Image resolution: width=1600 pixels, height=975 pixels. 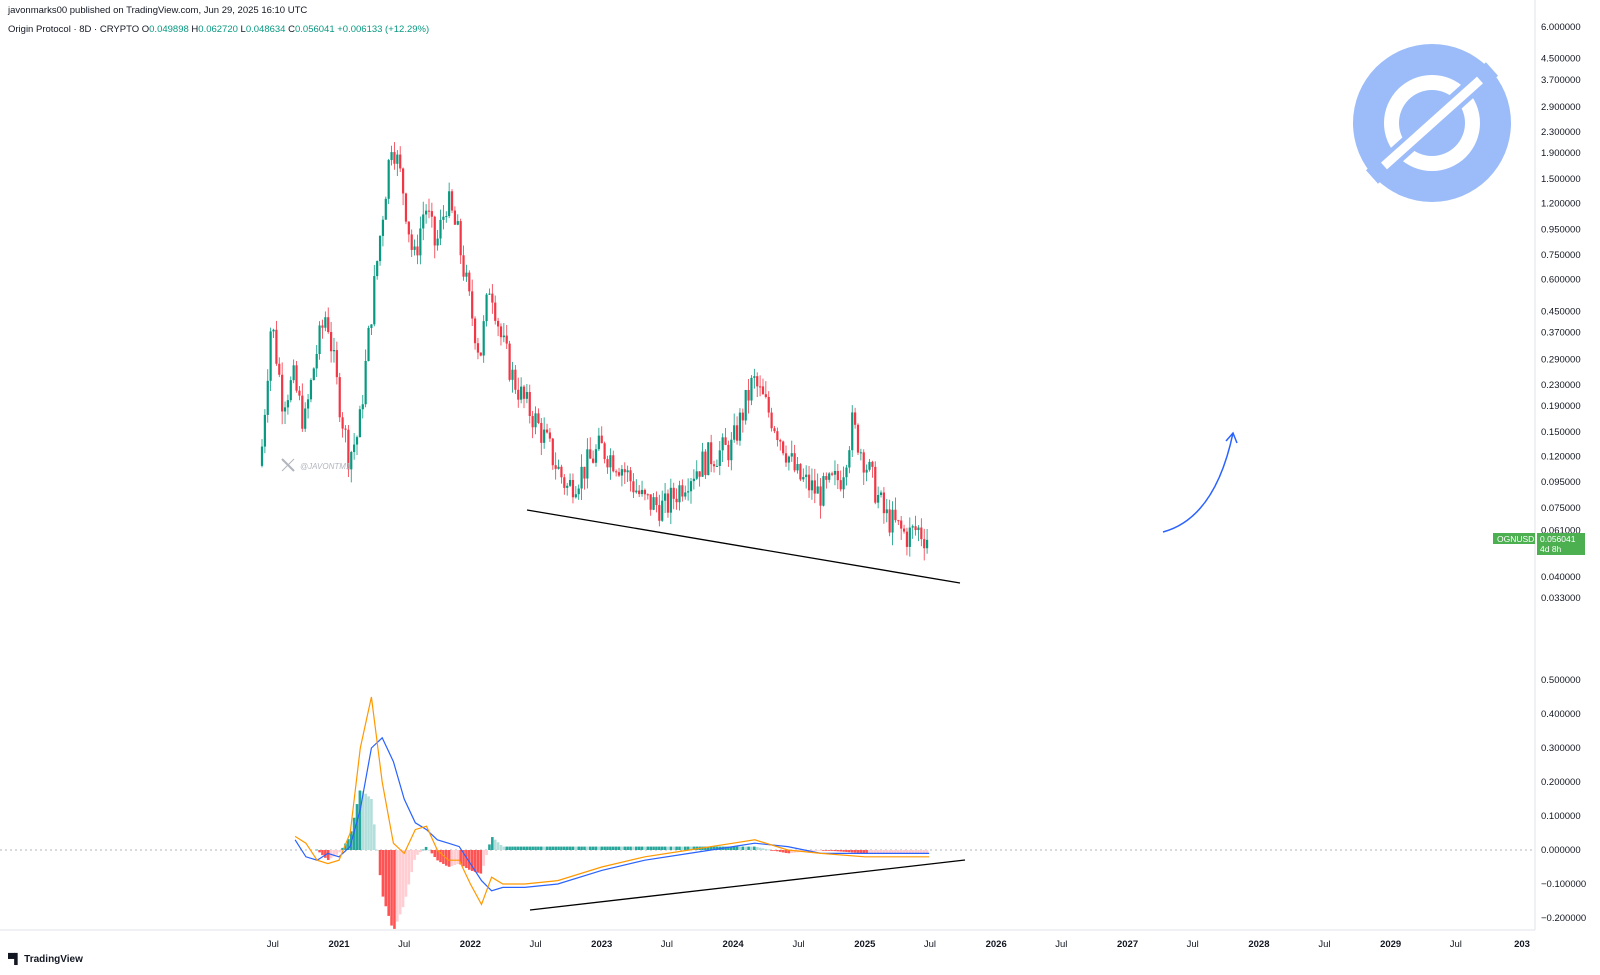 What do you see at coordinates (1561, 27) in the screenshot?
I see `price-tick-label: 6.000000` at bounding box center [1561, 27].